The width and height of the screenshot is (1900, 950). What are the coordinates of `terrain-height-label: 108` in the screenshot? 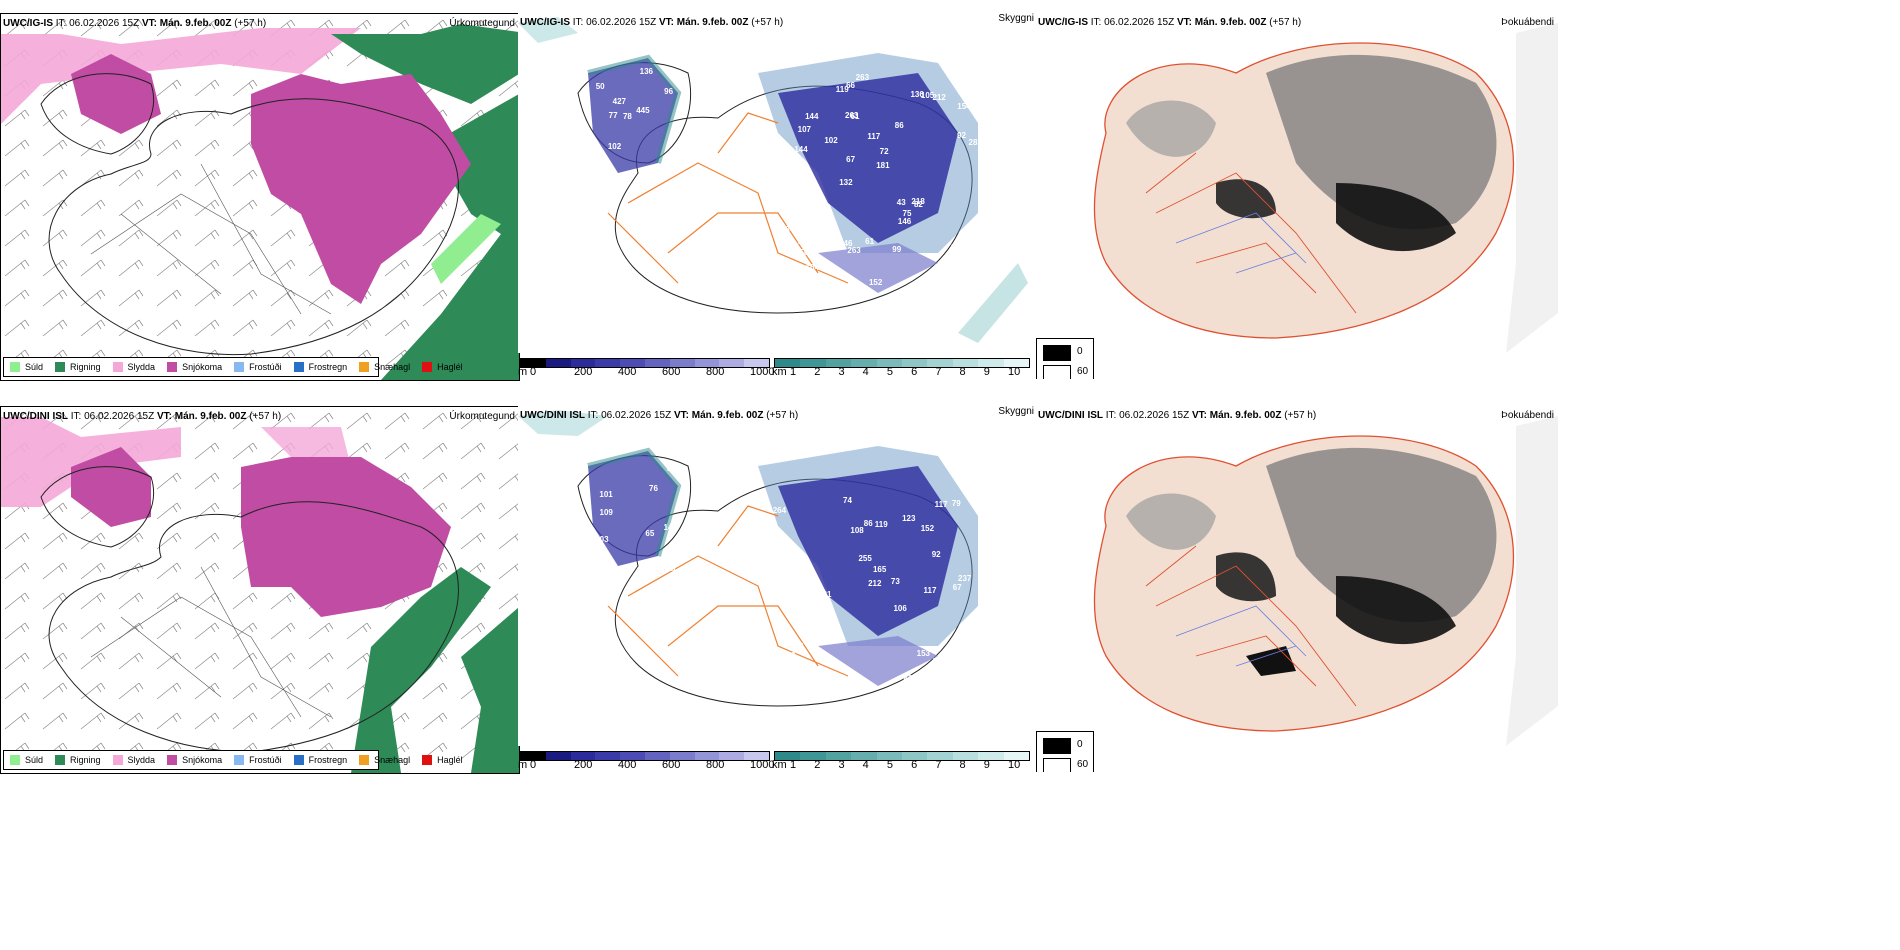 It's located at (857, 530).